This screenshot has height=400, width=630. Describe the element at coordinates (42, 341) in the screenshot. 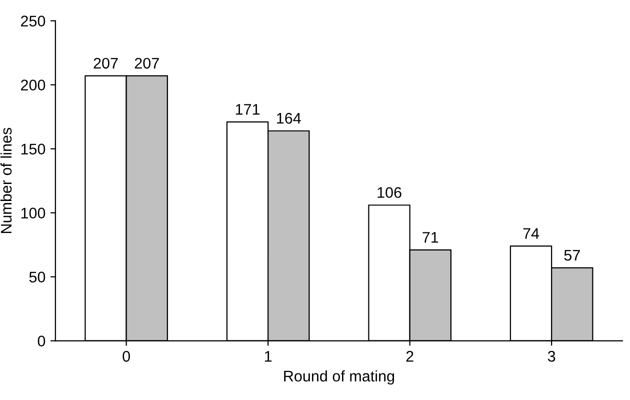

I see `y-tick-label: 0` at that location.